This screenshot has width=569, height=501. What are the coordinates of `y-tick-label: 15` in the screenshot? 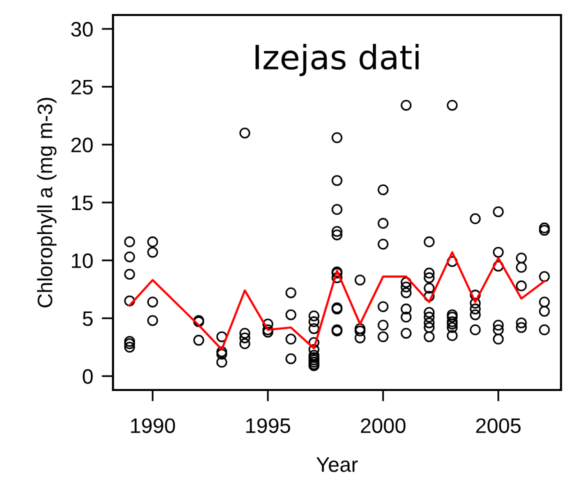 It's located at (82, 203).